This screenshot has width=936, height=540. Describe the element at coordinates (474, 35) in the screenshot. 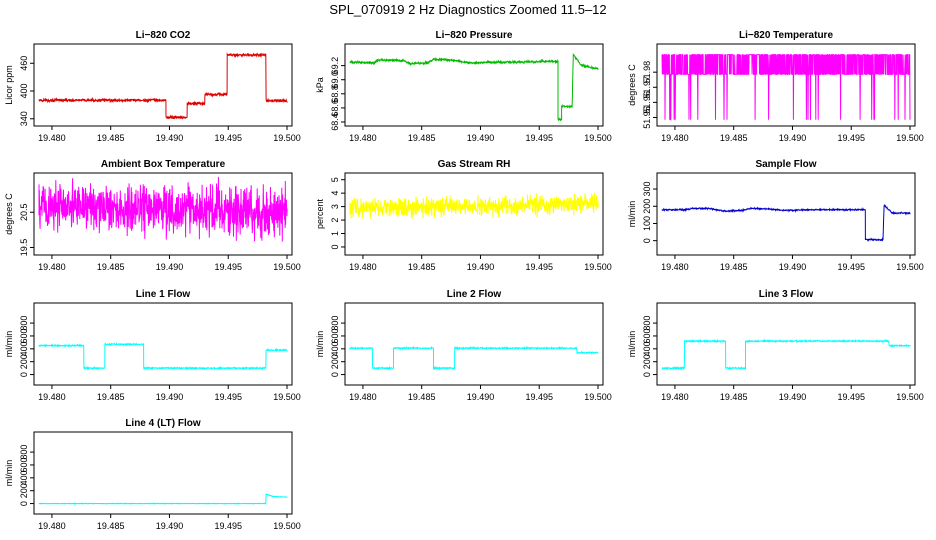

I see `panel-title: Li−820 Pressure` at that location.